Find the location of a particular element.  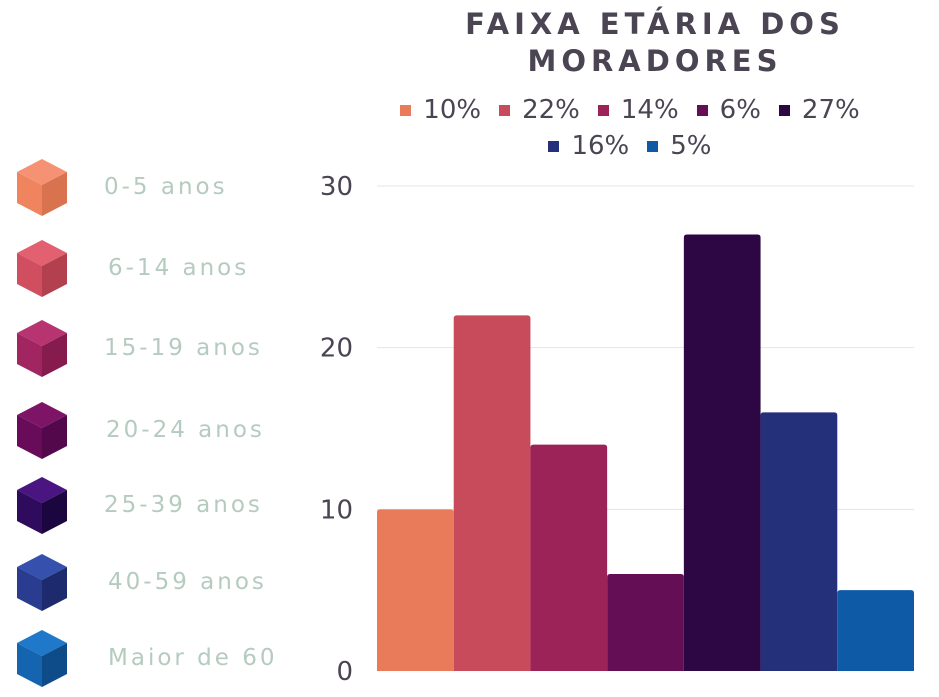

y-tick-label: 30 is located at coordinates (336, 187).